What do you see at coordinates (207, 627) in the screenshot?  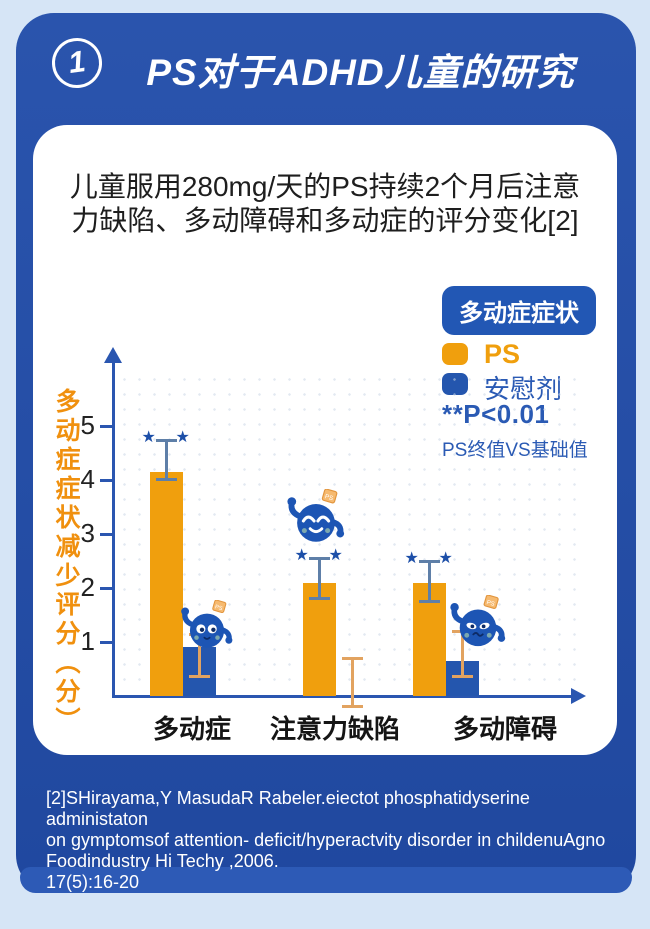 I see `mascot-surprised-icon: PS` at bounding box center [207, 627].